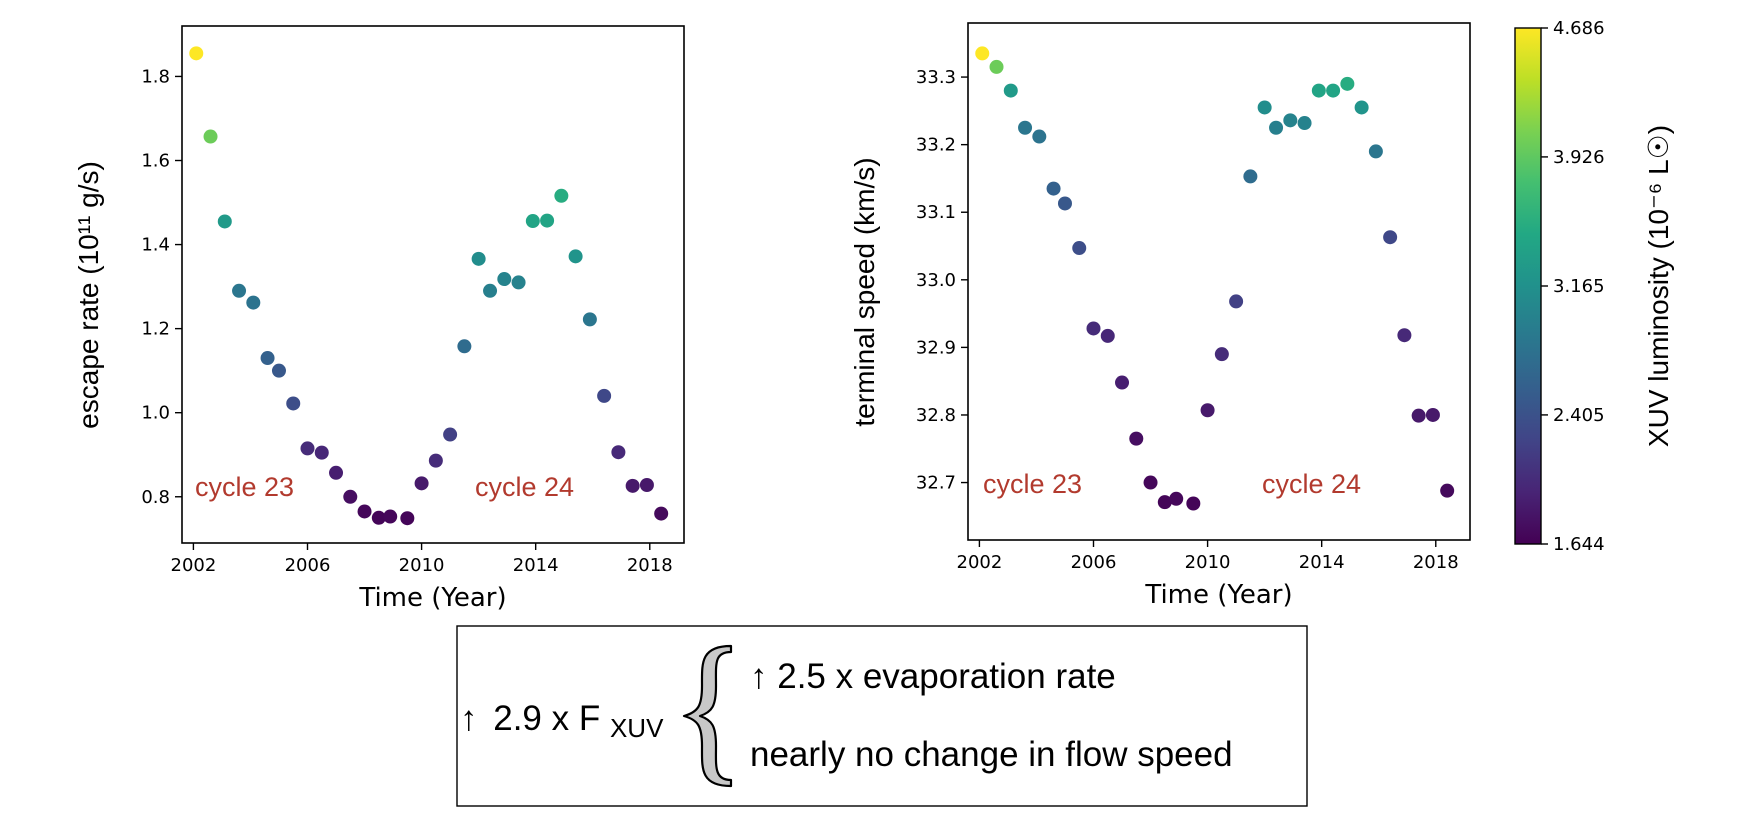 This screenshot has height=816, width=1742. What do you see at coordinates (1208, 562) in the screenshot?
I see `right-x-tick-label: 2010` at bounding box center [1208, 562].